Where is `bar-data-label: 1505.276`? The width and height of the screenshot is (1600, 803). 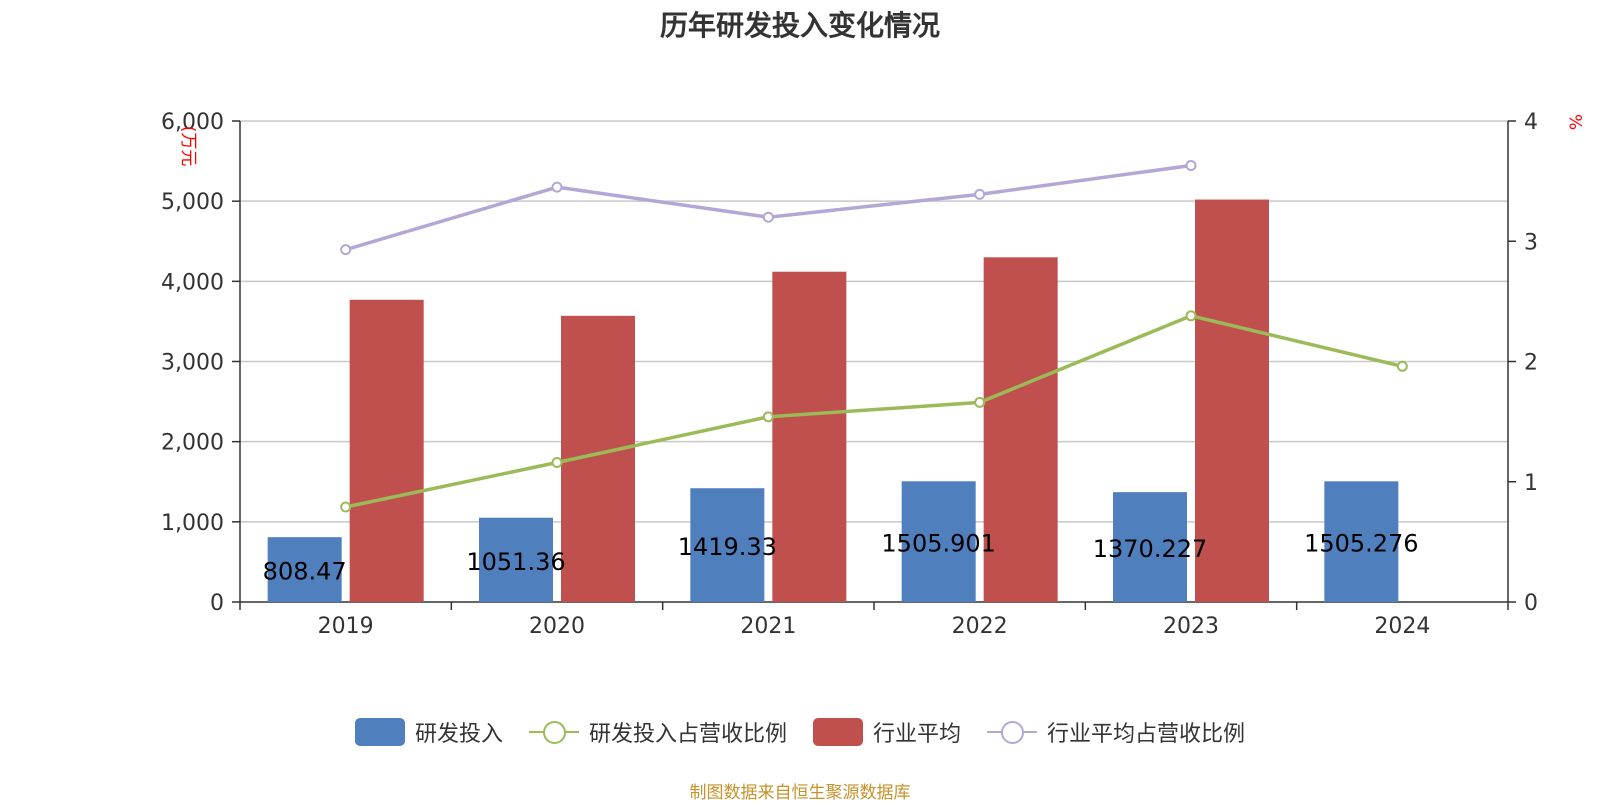 bar-data-label: 1505.276 is located at coordinates (1361, 544).